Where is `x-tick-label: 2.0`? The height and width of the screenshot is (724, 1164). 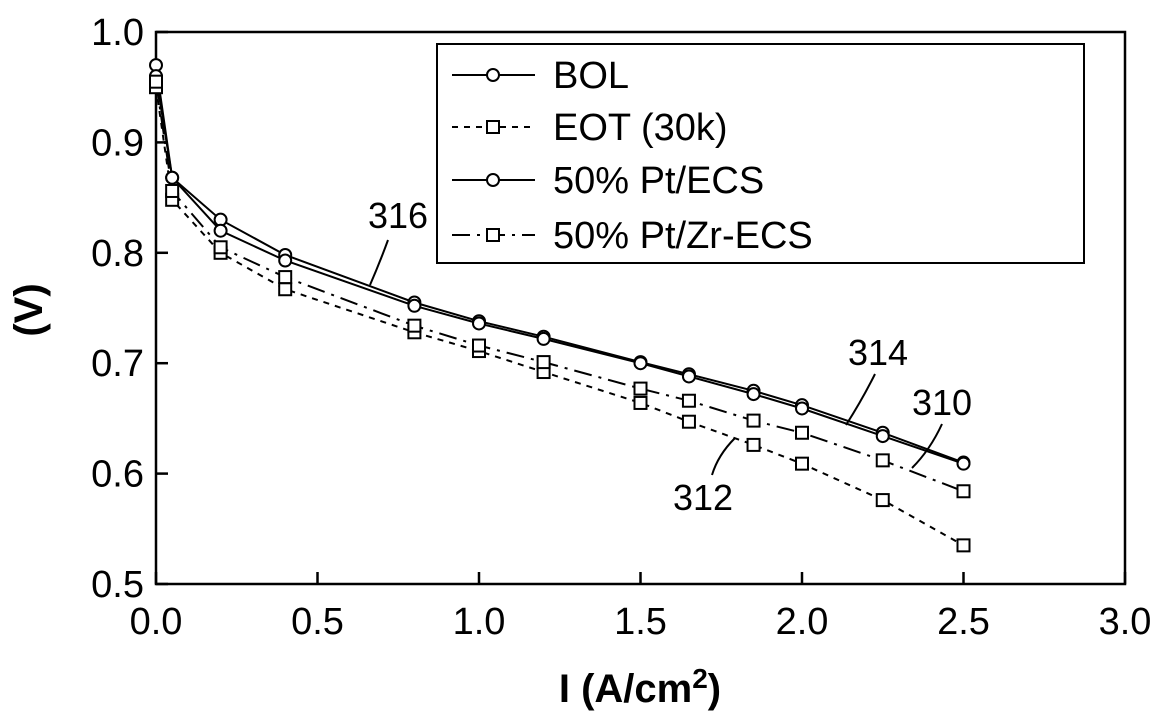
x-tick-label: 2.0 is located at coordinates (802, 622).